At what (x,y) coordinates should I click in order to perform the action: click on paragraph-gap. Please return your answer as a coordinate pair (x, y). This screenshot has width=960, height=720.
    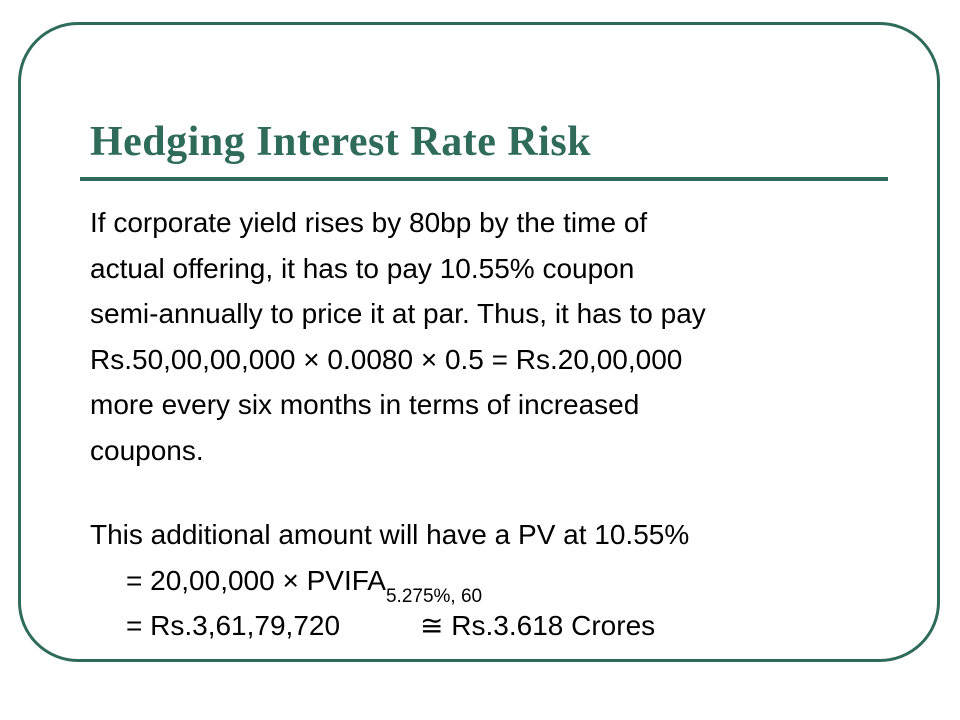
    Looking at the image, I should click on (490, 492).